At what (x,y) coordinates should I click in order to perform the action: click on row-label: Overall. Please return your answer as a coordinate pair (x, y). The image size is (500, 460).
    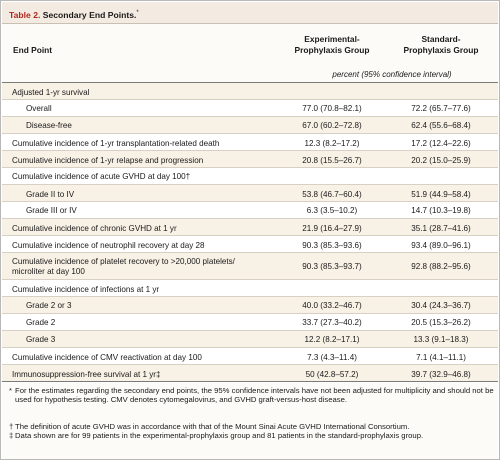
    Looking at the image, I should click on (39, 109).